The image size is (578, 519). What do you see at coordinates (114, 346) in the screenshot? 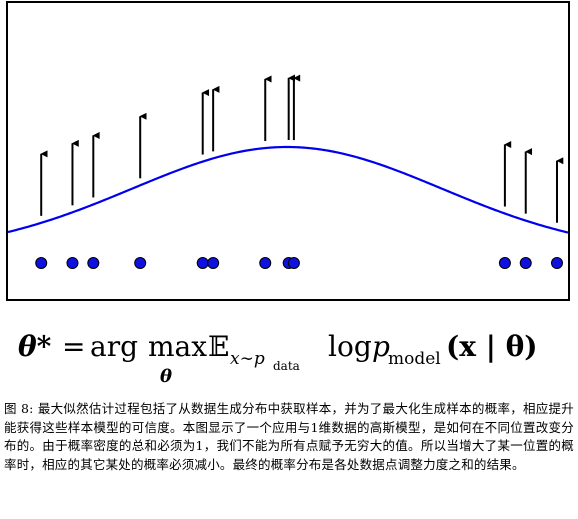
I see `formula-arg: arg` at bounding box center [114, 346].